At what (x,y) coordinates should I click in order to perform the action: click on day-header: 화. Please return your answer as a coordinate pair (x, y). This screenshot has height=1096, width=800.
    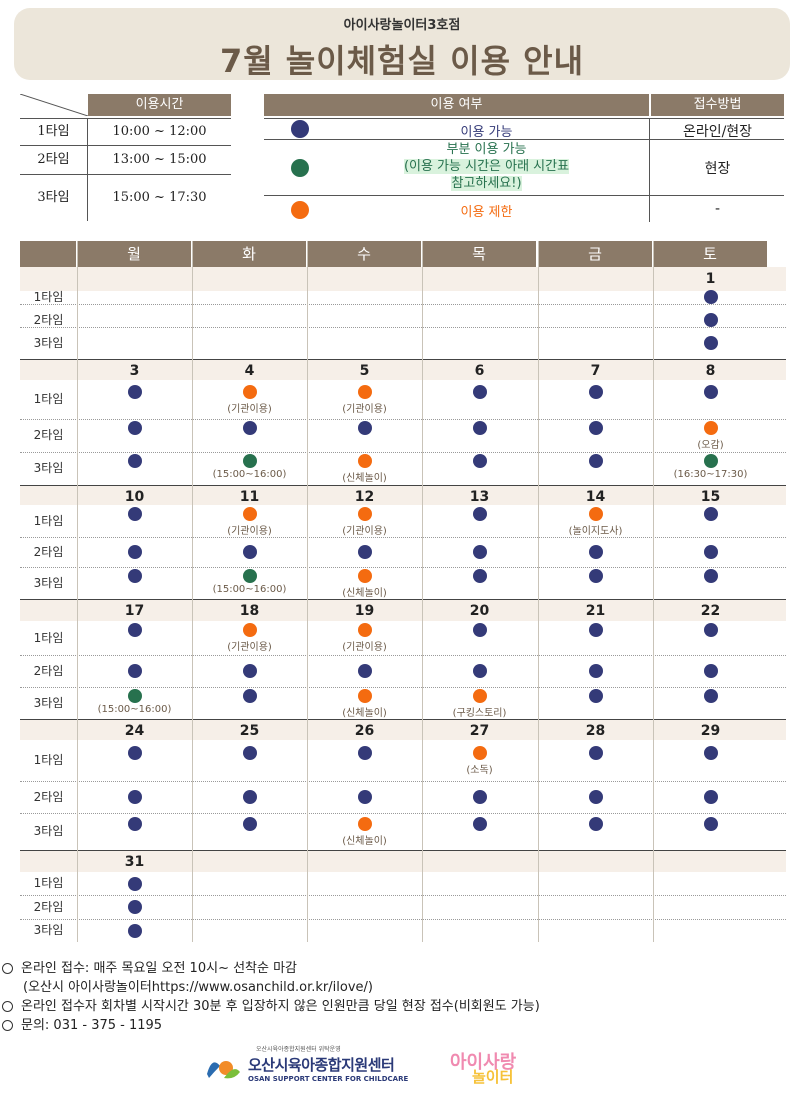
    Looking at the image, I should click on (249, 254).